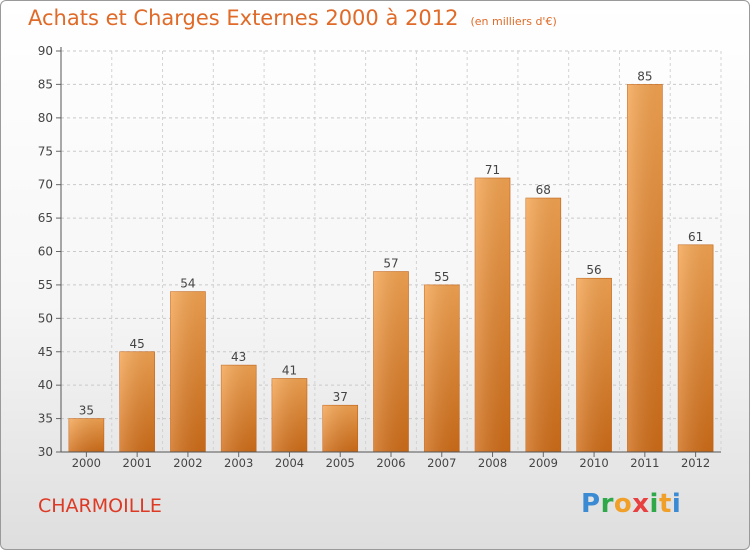 The height and width of the screenshot is (550, 750). I want to click on y-tick-label: 50, so click(45, 318).